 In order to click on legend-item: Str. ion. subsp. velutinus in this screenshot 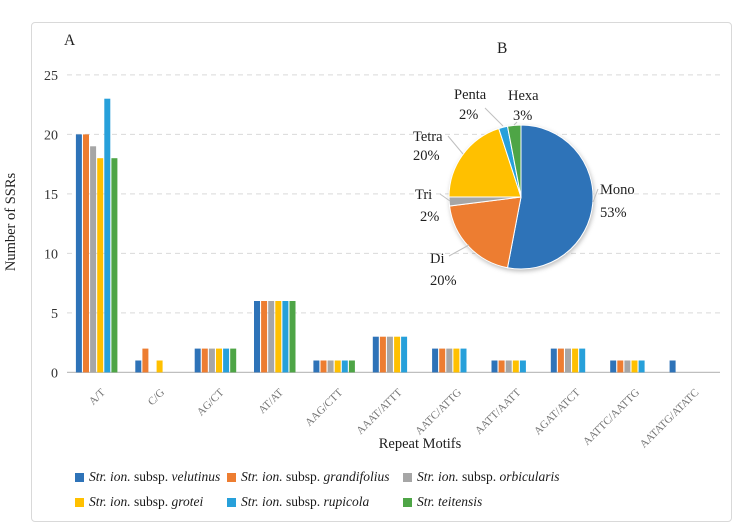, I will do `click(147, 477)`.